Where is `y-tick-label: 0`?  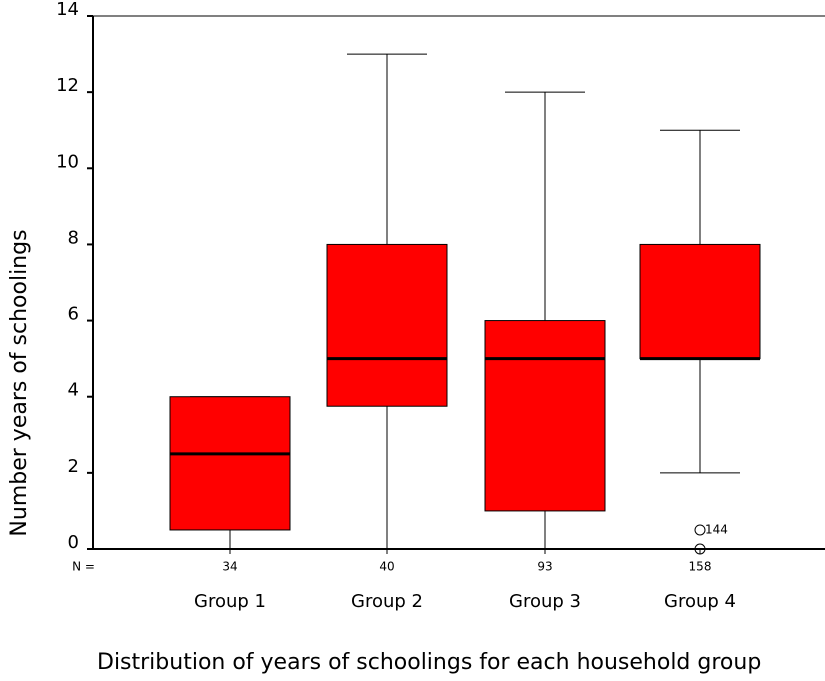
y-tick-label: 0 is located at coordinates (73, 542).